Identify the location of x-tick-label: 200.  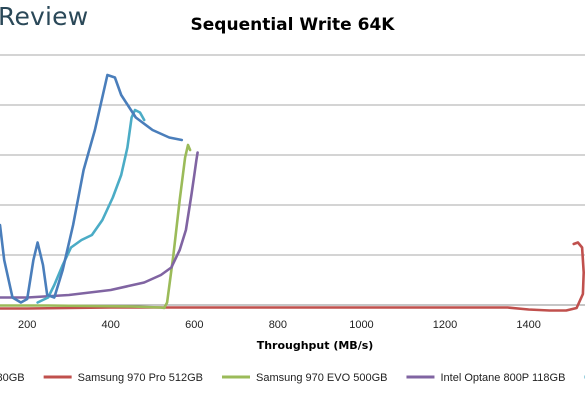
(27, 325).